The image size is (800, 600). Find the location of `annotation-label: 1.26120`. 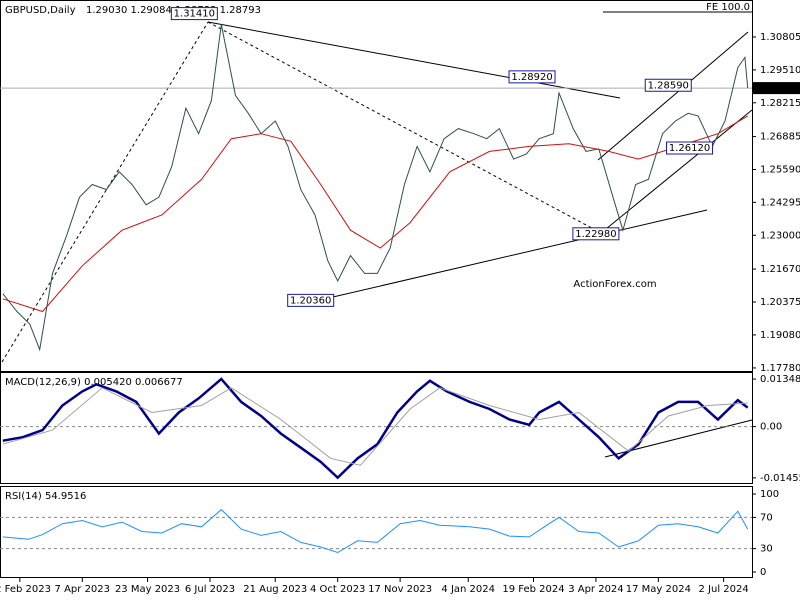

annotation-label: 1.26120 is located at coordinates (689, 148).